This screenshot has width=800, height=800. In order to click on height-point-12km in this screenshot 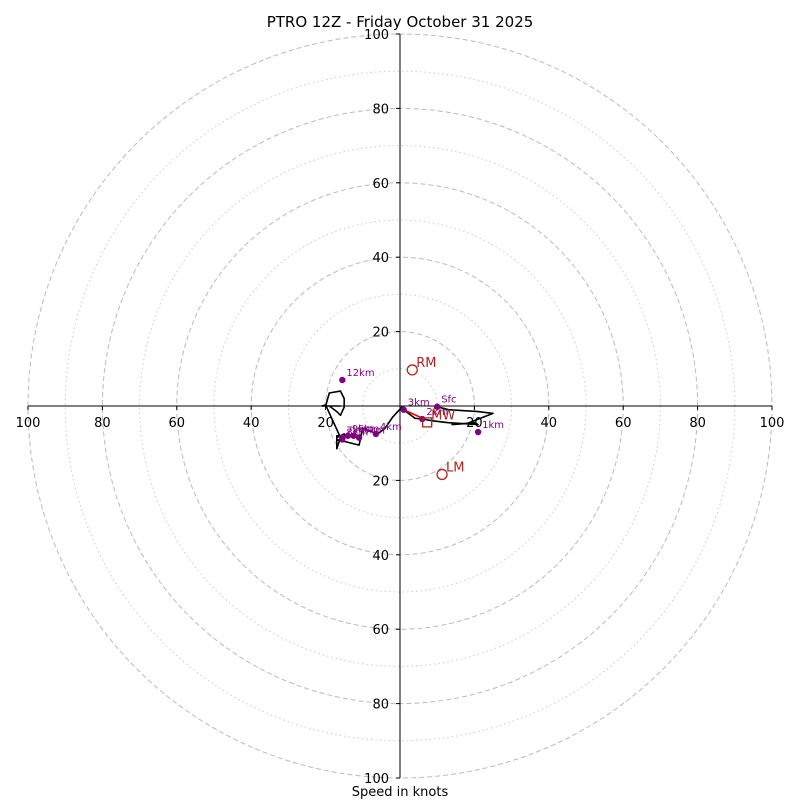, I will do `click(342, 380)`.